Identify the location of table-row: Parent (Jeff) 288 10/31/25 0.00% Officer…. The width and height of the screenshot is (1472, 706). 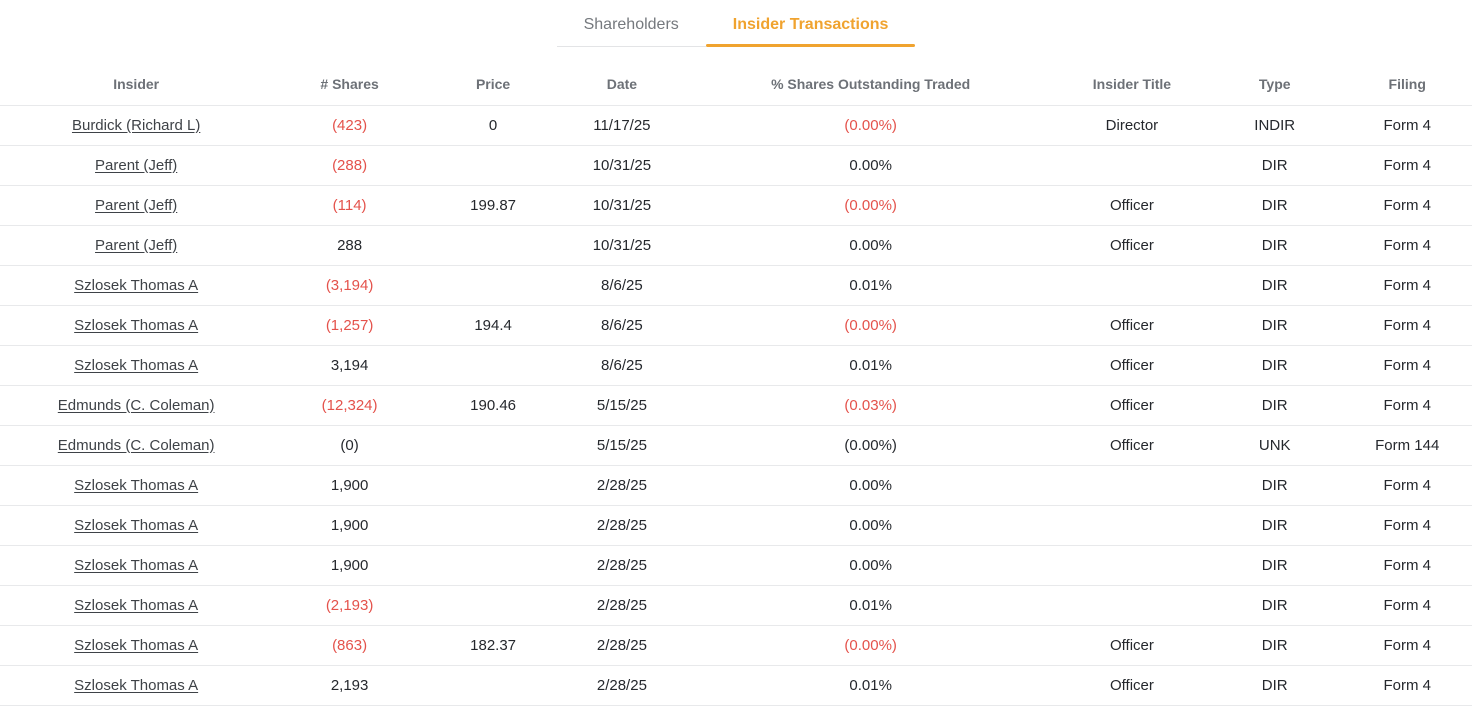
(736, 245).